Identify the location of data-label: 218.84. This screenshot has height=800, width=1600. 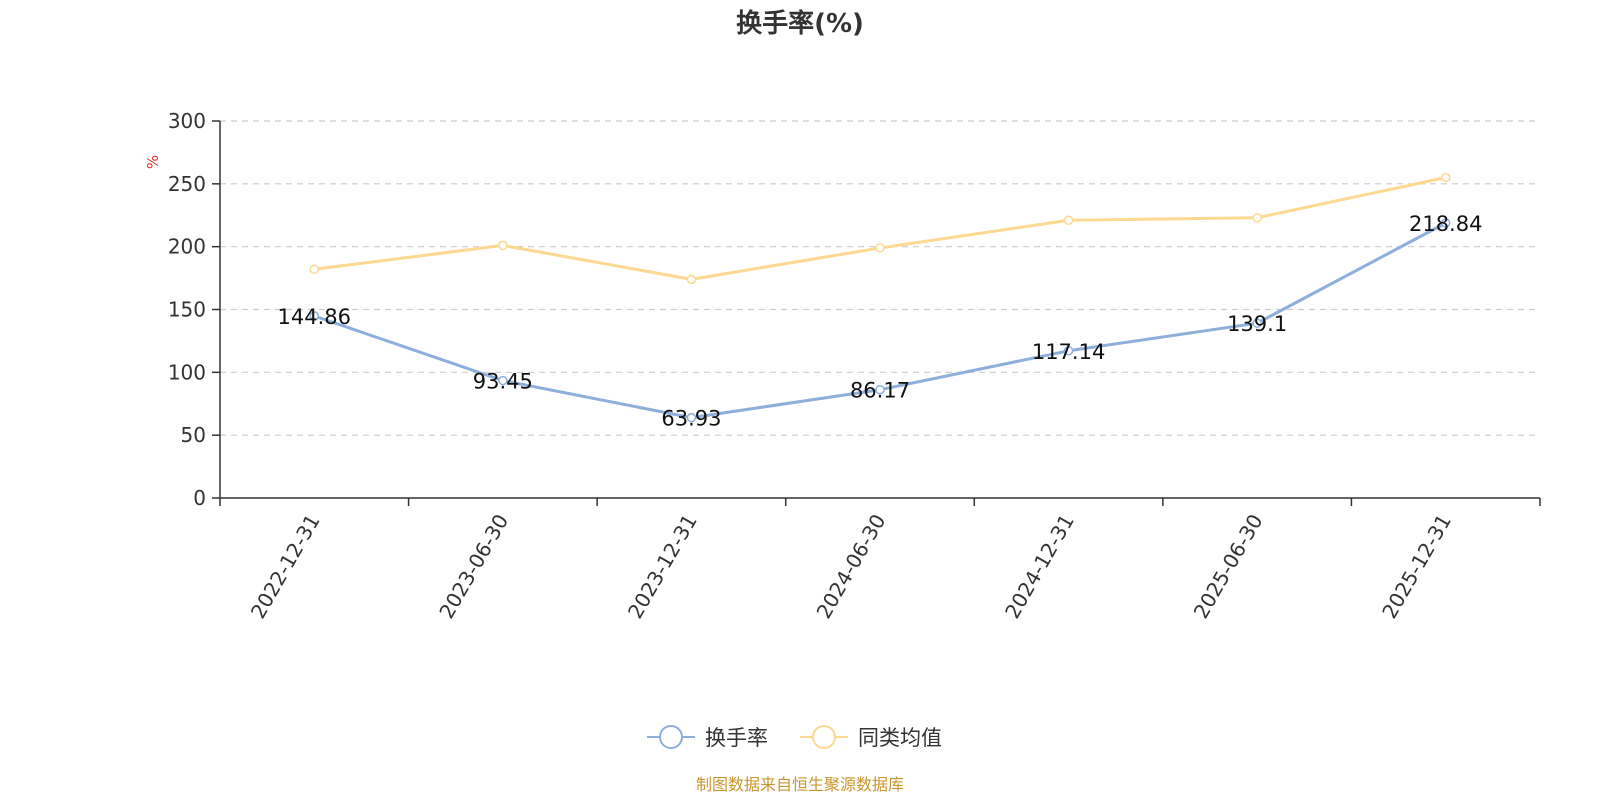
(1445, 224).